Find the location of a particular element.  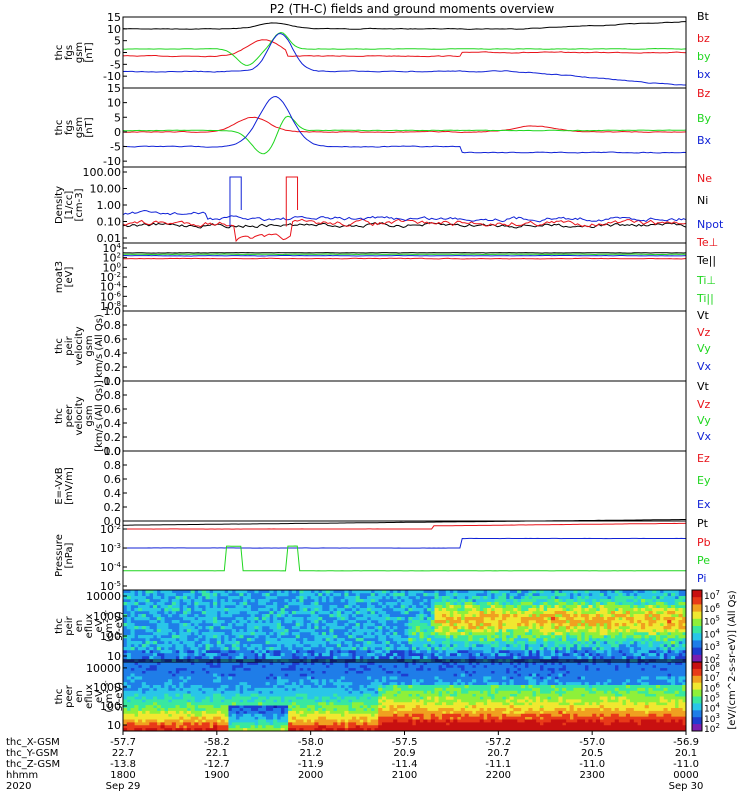

legend-Ti⊥: Ti⊥ is located at coordinates (706, 280).